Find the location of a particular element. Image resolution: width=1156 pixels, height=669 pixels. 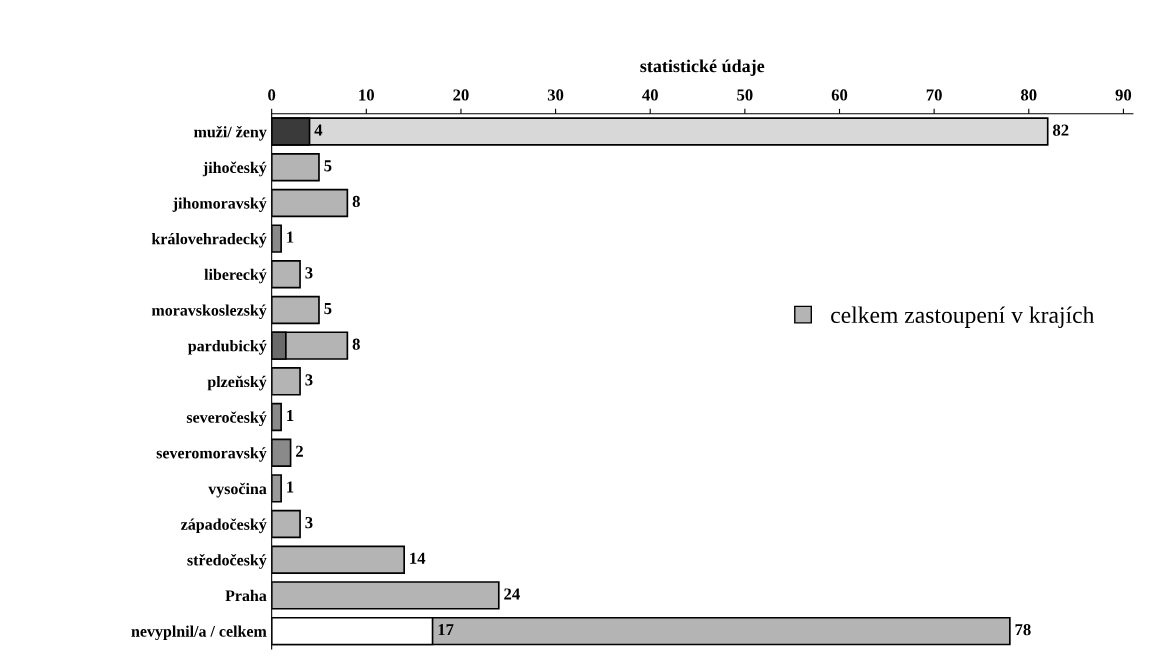

x-tick-label: 70 is located at coordinates (934, 95).